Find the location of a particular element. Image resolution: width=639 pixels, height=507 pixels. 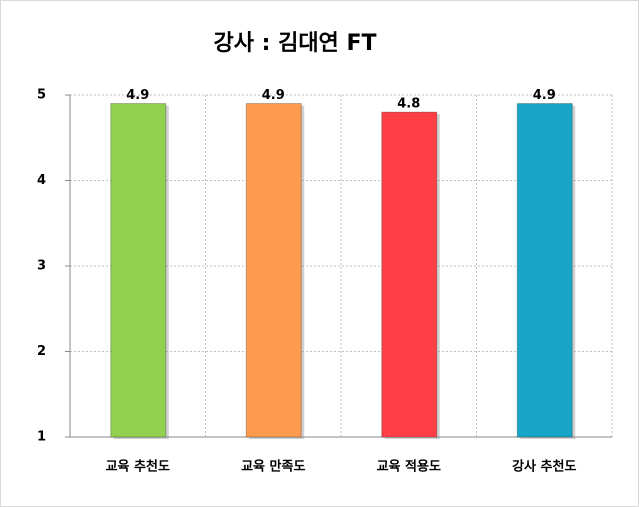

y-tick-label: 2 is located at coordinates (41, 351).